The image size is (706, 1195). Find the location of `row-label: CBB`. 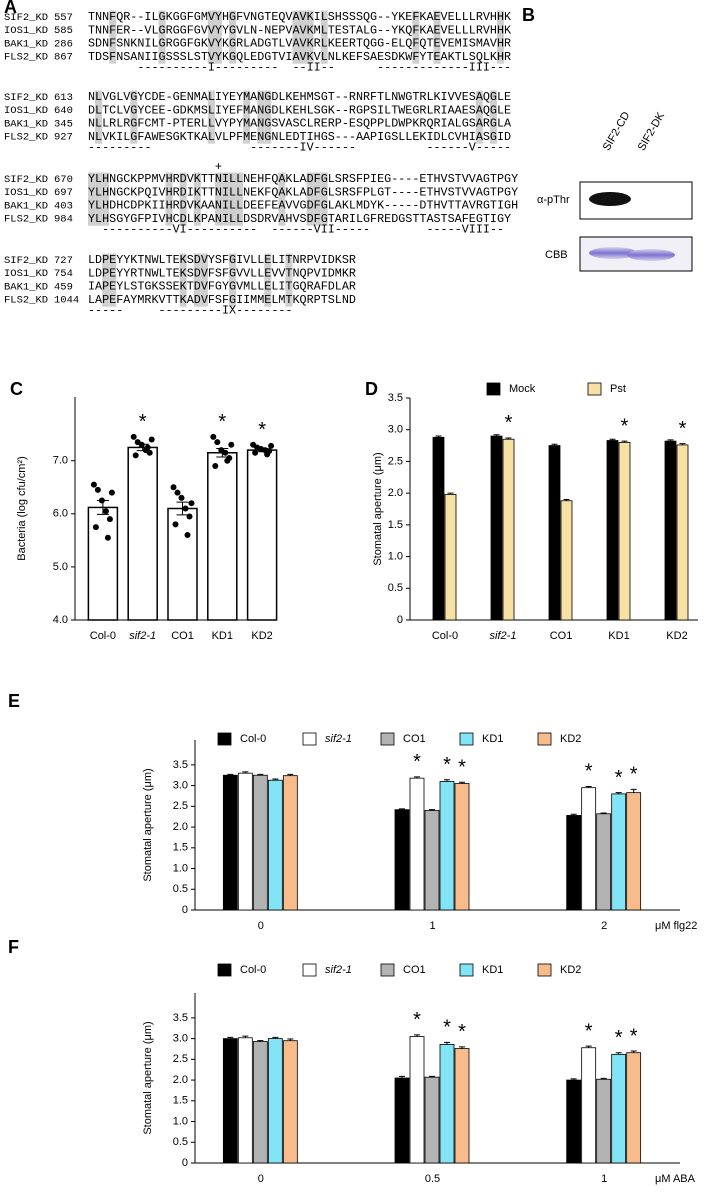

row-label: CBB is located at coordinates (556, 255).